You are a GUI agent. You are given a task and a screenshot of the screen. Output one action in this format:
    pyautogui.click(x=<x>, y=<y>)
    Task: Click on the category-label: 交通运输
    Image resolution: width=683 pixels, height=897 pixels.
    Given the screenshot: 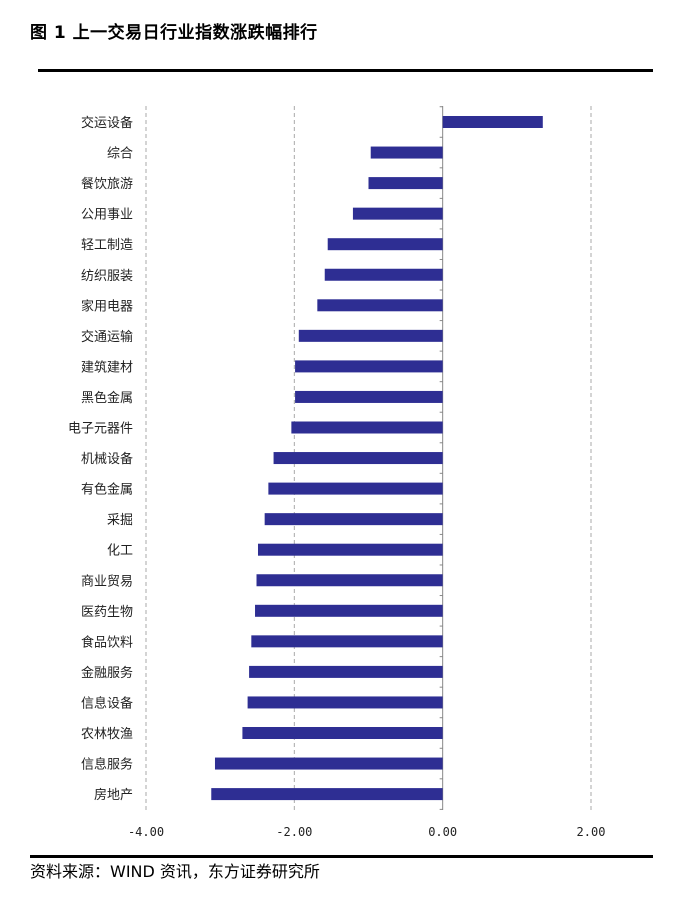 What is the action you would take?
    pyautogui.click(x=107, y=337)
    